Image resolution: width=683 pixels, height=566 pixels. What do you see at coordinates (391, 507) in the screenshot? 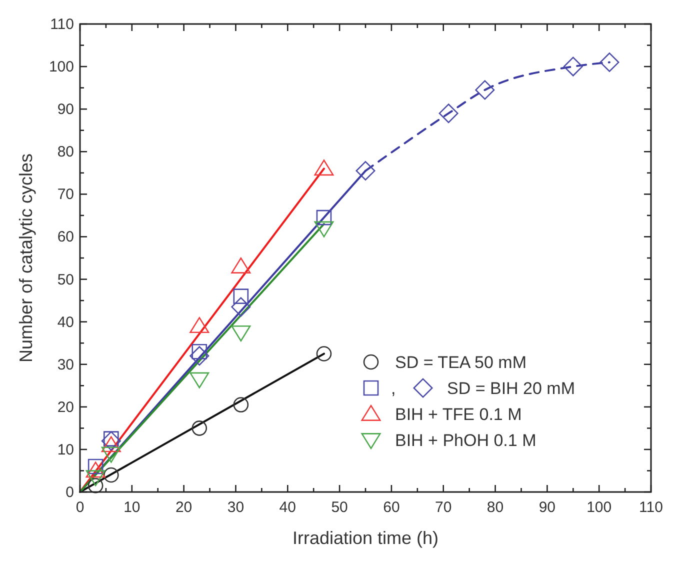
I see `x-tick-label: 60` at bounding box center [391, 507].